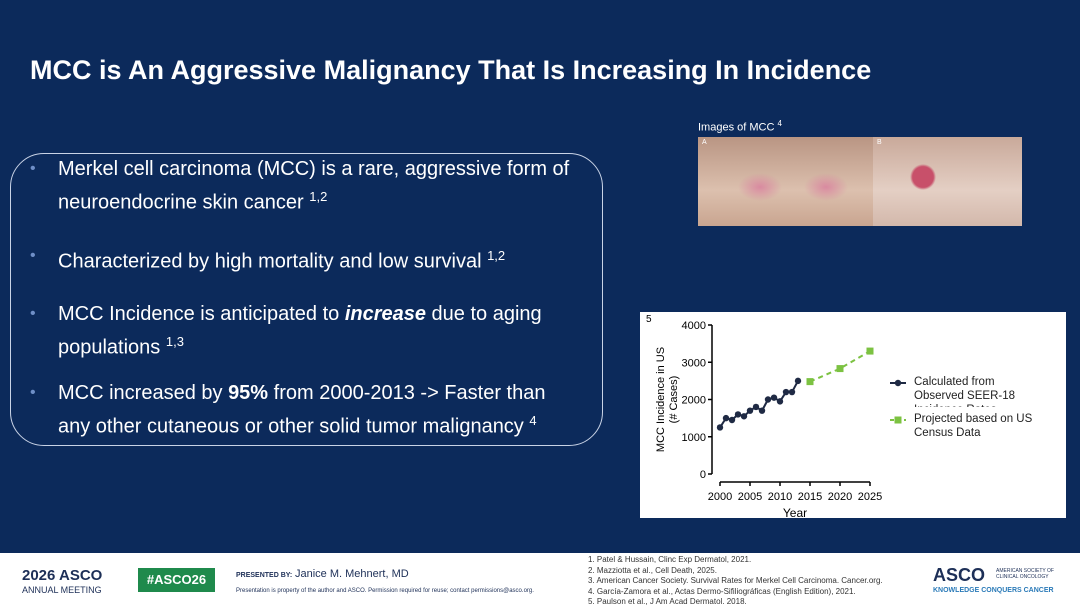 This screenshot has width=1080, height=608. What do you see at coordinates (352, 574) in the screenshot?
I see `presenter: Janice M. Mehnert, MD` at bounding box center [352, 574].